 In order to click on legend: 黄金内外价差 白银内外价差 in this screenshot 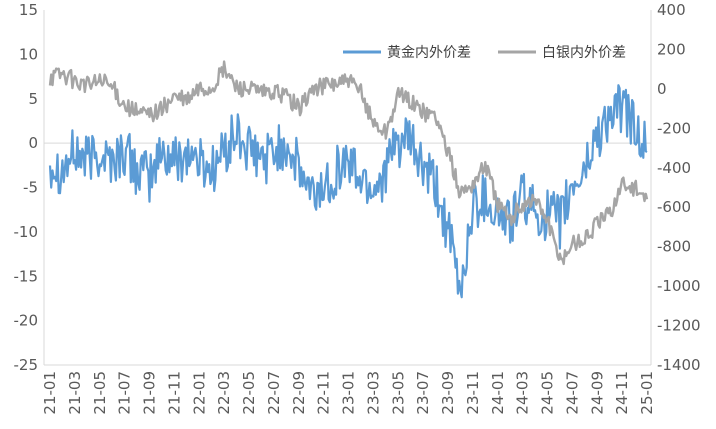, I will do `click(484, 52)`.